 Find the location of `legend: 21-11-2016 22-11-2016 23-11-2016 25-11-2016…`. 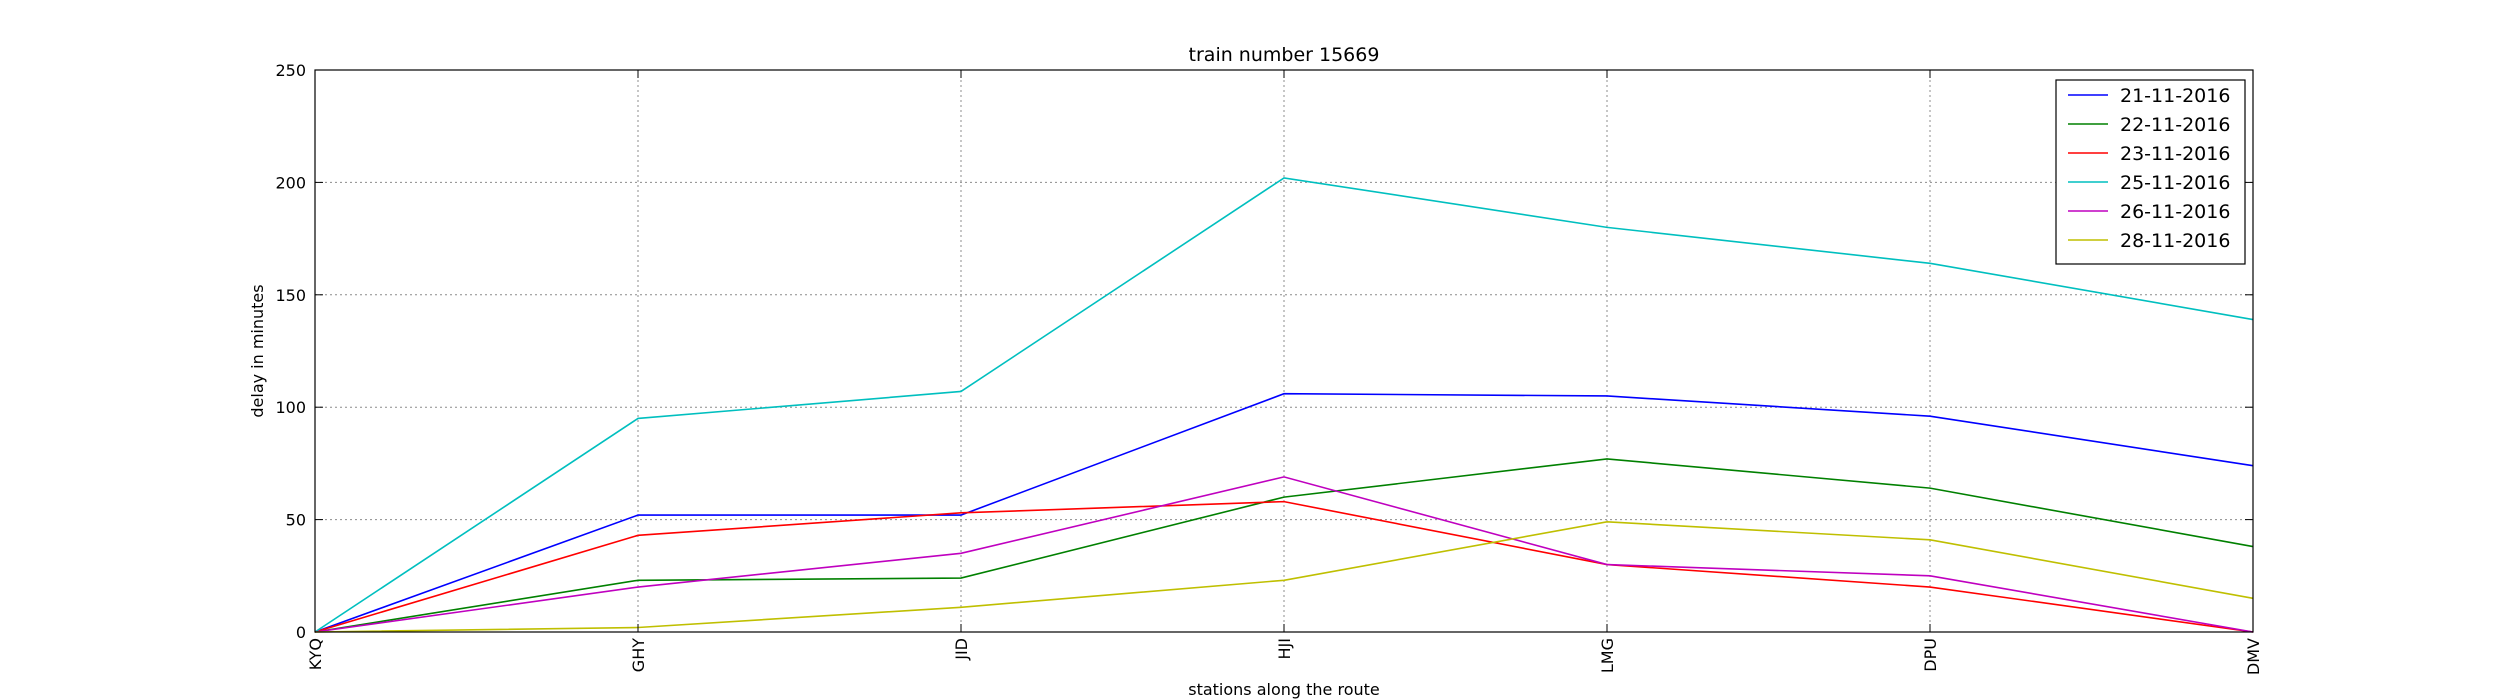

legend: 21-11-2016 22-11-2016 23-11-2016 25-11-2016… is located at coordinates (2150, 172).